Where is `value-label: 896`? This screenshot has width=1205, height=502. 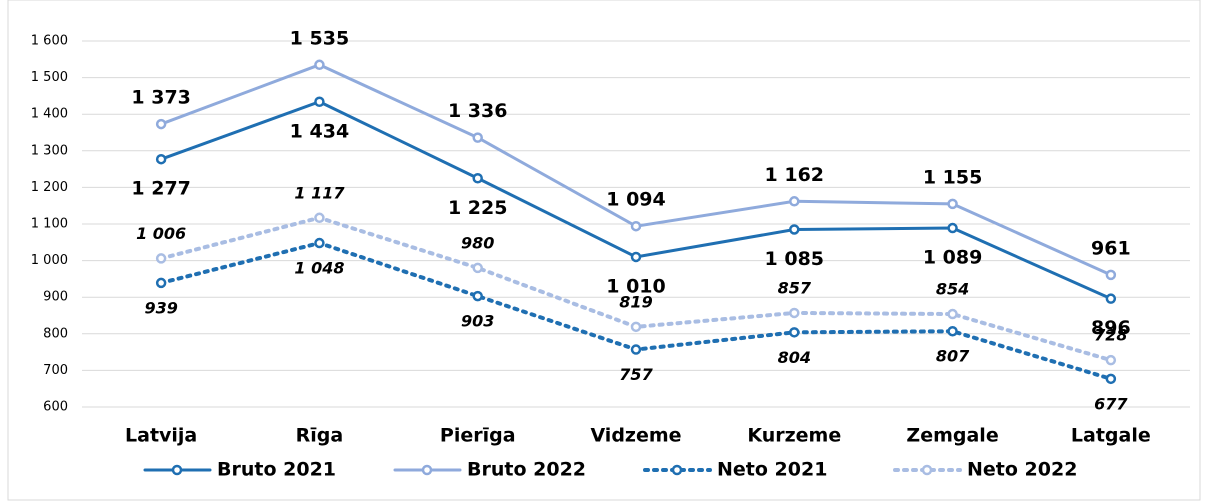
value-label: 896 is located at coordinates (1111, 328).